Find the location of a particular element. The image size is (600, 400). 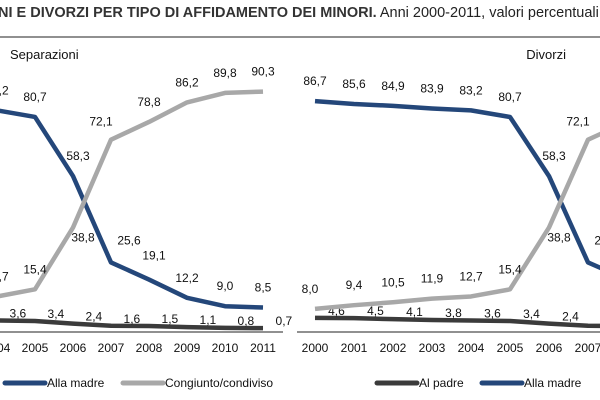

data-label: 4,1 is located at coordinates (414, 312).